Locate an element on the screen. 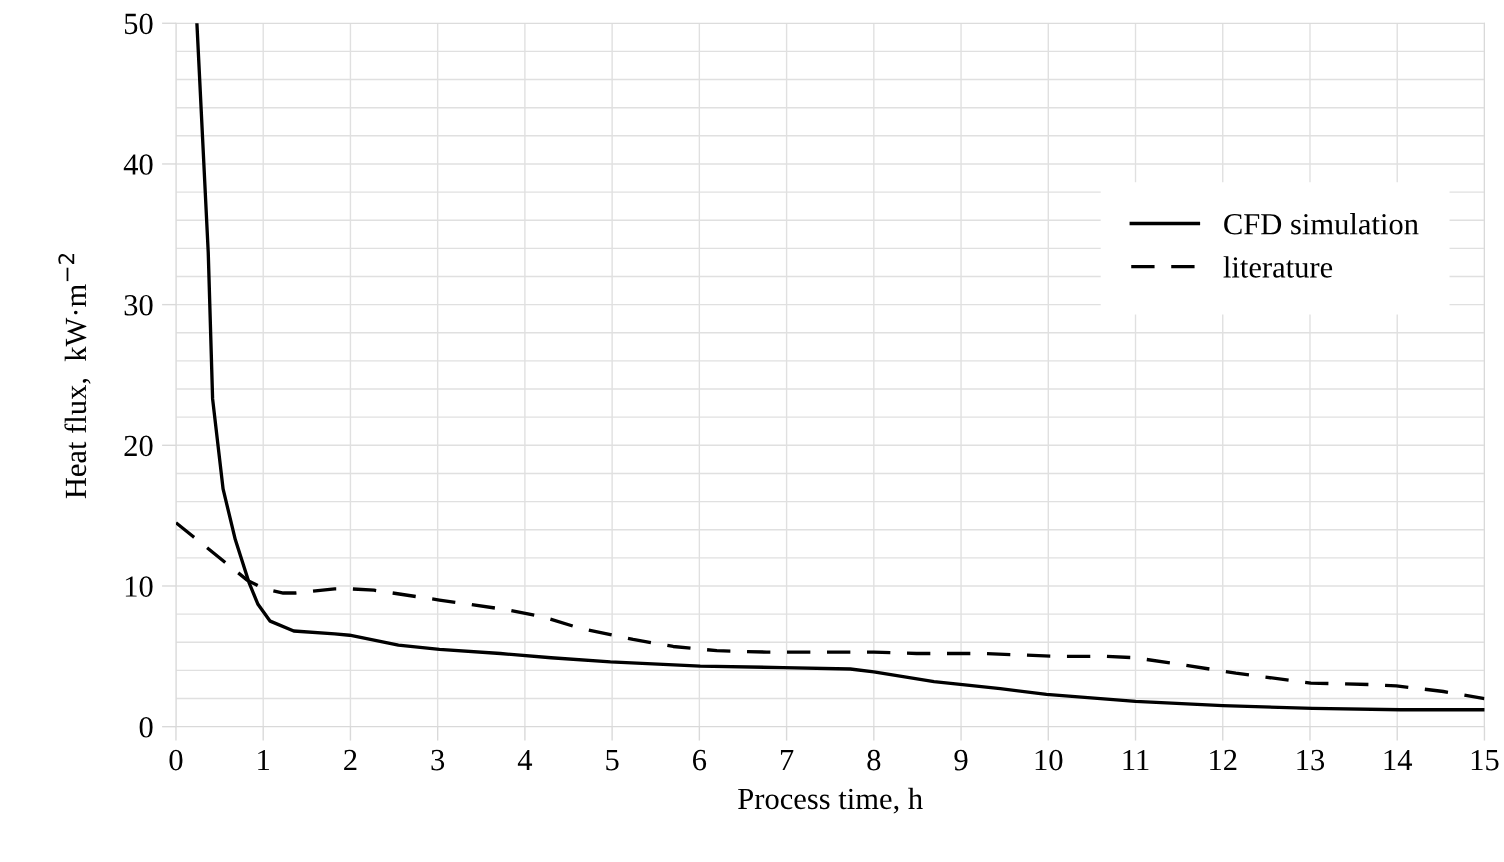  x-tick-label: 5 is located at coordinates (612, 760).